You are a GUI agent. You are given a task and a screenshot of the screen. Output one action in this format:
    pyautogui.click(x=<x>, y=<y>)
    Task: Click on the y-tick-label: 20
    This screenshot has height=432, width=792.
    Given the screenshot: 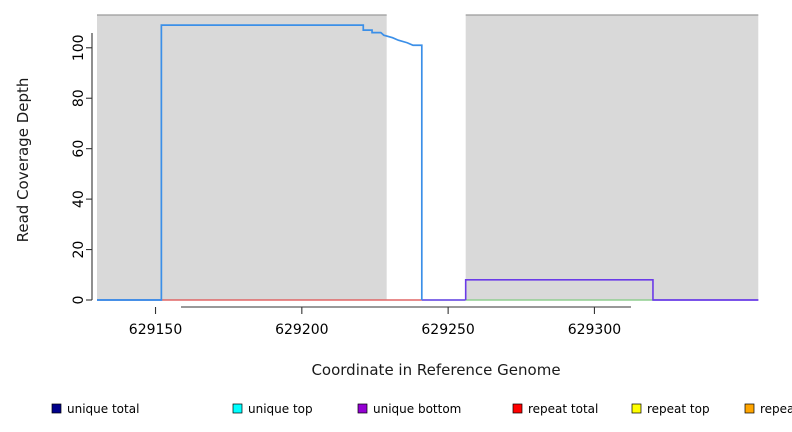 What is the action you would take?
    pyautogui.click(x=79, y=250)
    